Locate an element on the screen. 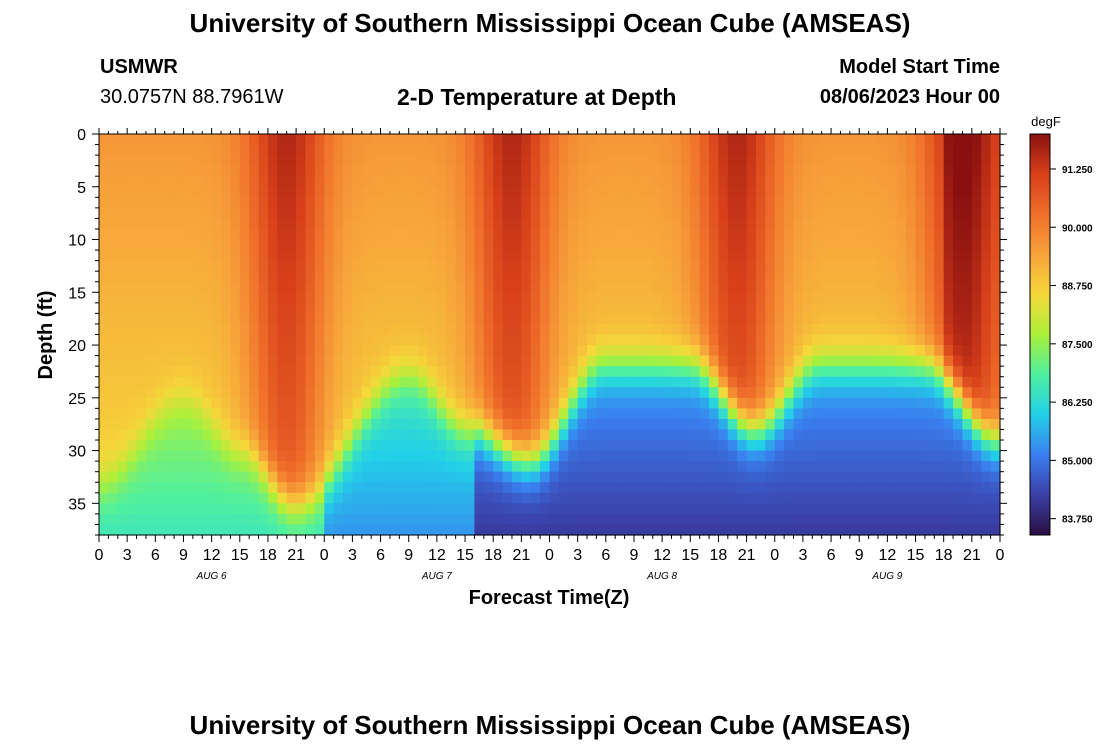  x-tick-label: 9 is located at coordinates (183, 555).